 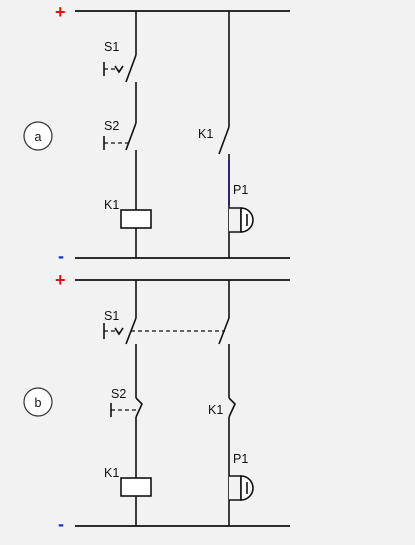 I want to click on k1-contact-label-b: K1, so click(x=215, y=410).